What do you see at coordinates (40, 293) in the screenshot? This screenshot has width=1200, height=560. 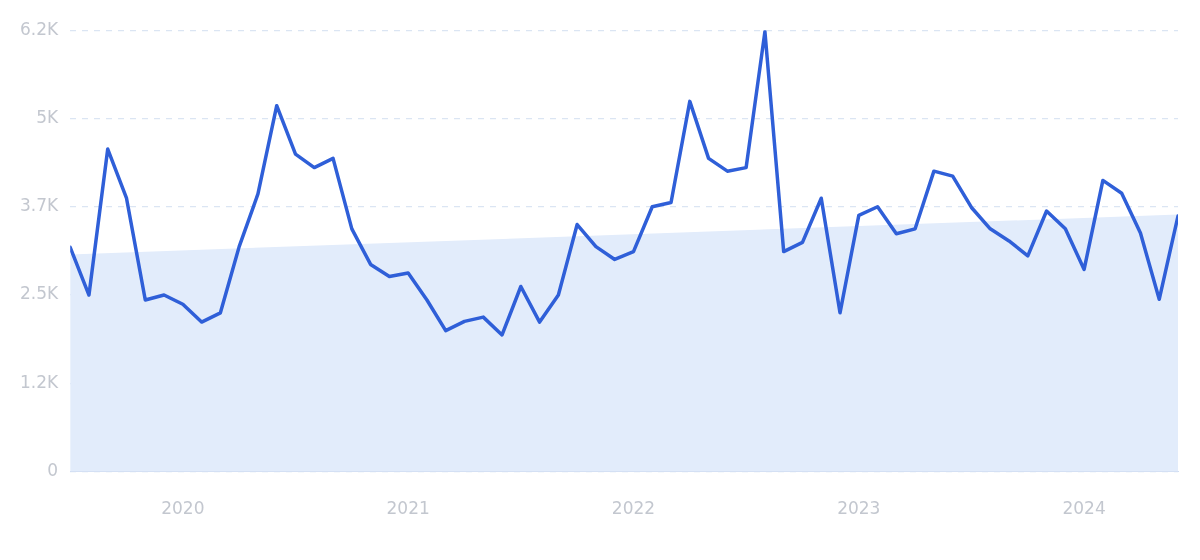 I see `y-tick-label: 2.5K` at bounding box center [40, 293].